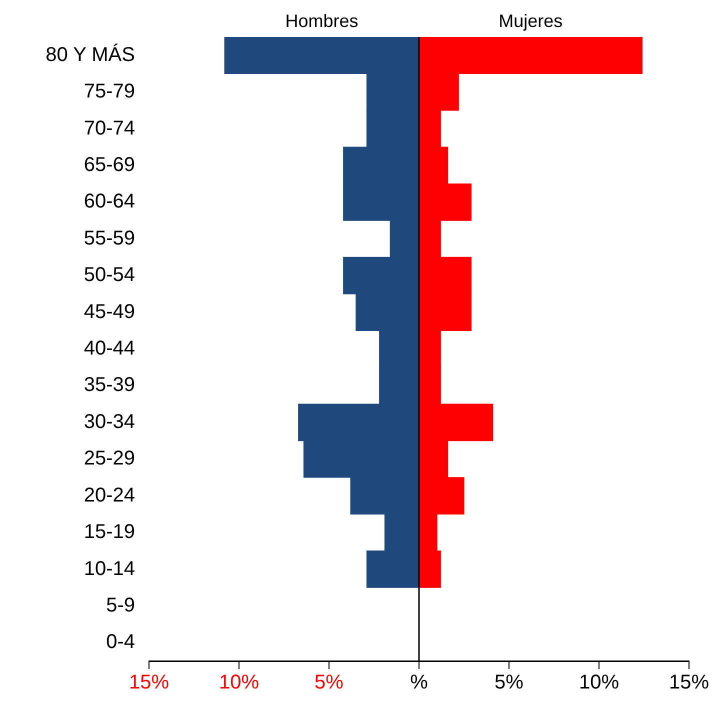  Describe the element at coordinates (109, 459) in the screenshot. I see `y-tick-label: 25-29` at that location.